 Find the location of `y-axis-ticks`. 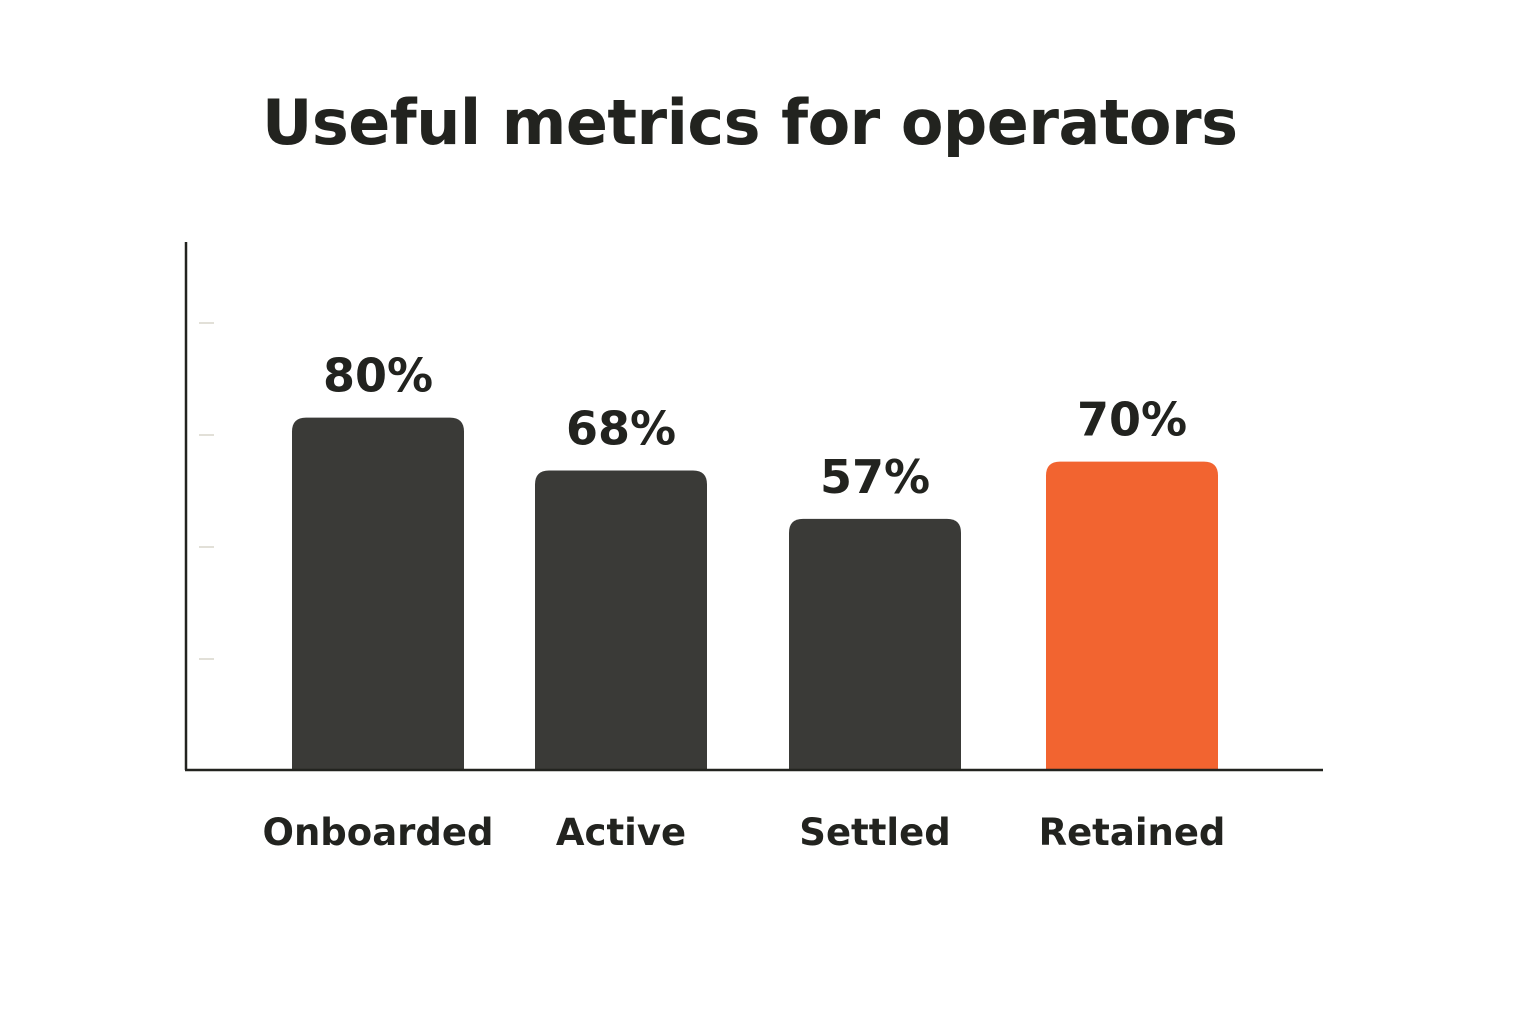

y-axis-ticks is located at coordinates (206, 491).